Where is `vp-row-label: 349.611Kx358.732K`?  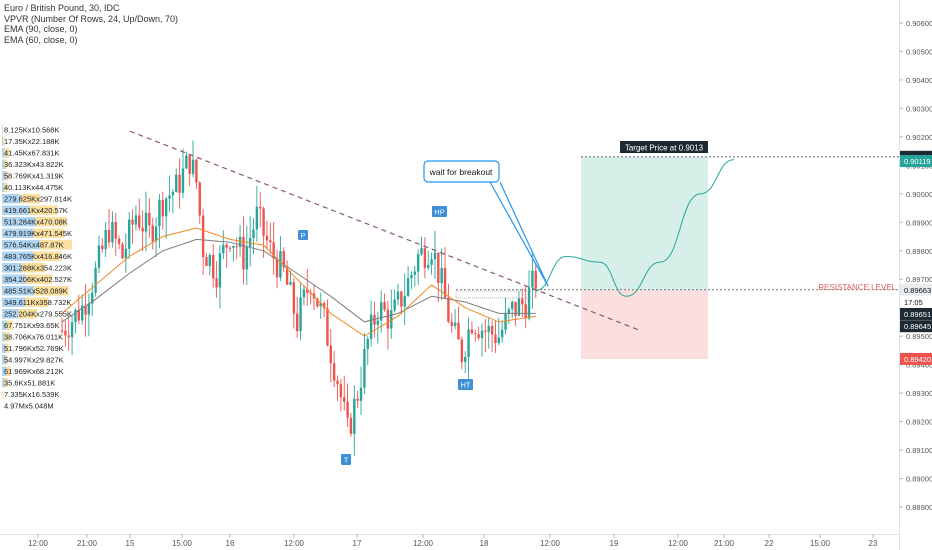
vp-row-label: 349.611Kx358.732K is located at coordinates (37, 302).